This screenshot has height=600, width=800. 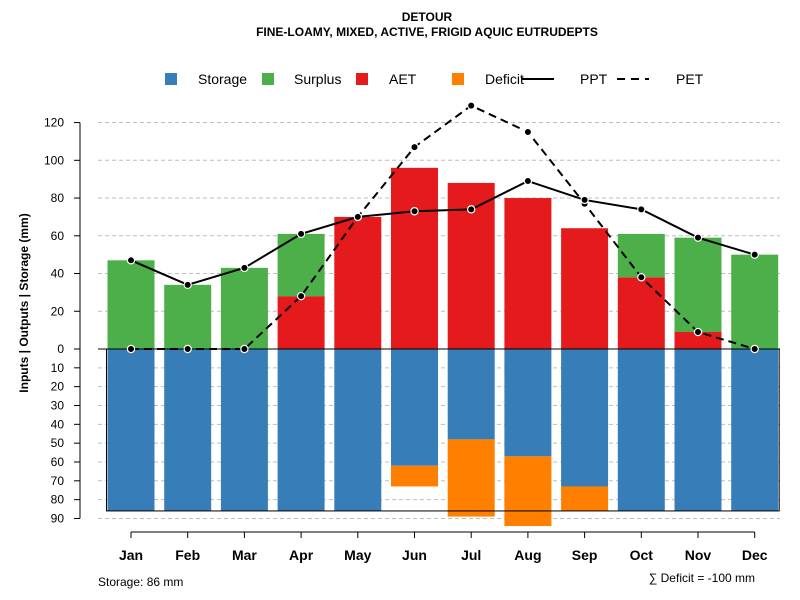 What do you see at coordinates (357, 217) in the screenshot?
I see `ppt-point-may` at bounding box center [357, 217].